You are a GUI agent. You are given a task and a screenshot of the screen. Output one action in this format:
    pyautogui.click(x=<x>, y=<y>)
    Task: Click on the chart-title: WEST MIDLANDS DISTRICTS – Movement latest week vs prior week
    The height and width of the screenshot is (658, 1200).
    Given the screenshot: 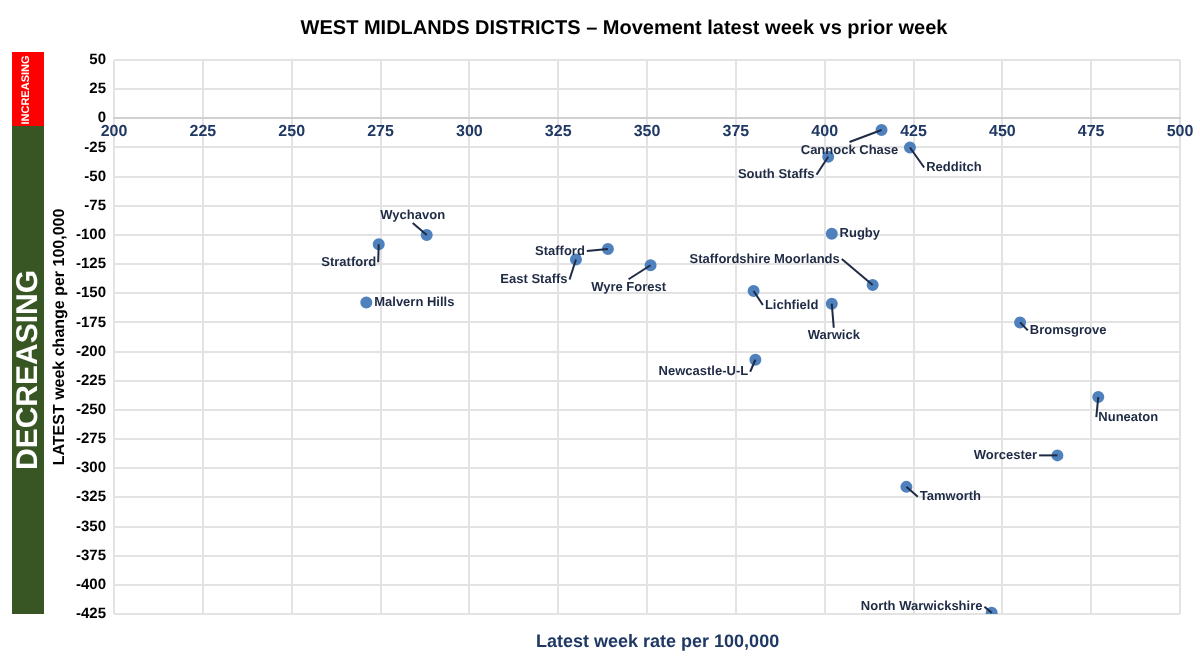 What is the action you would take?
    pyautogui.click(x=624, y=28)
    